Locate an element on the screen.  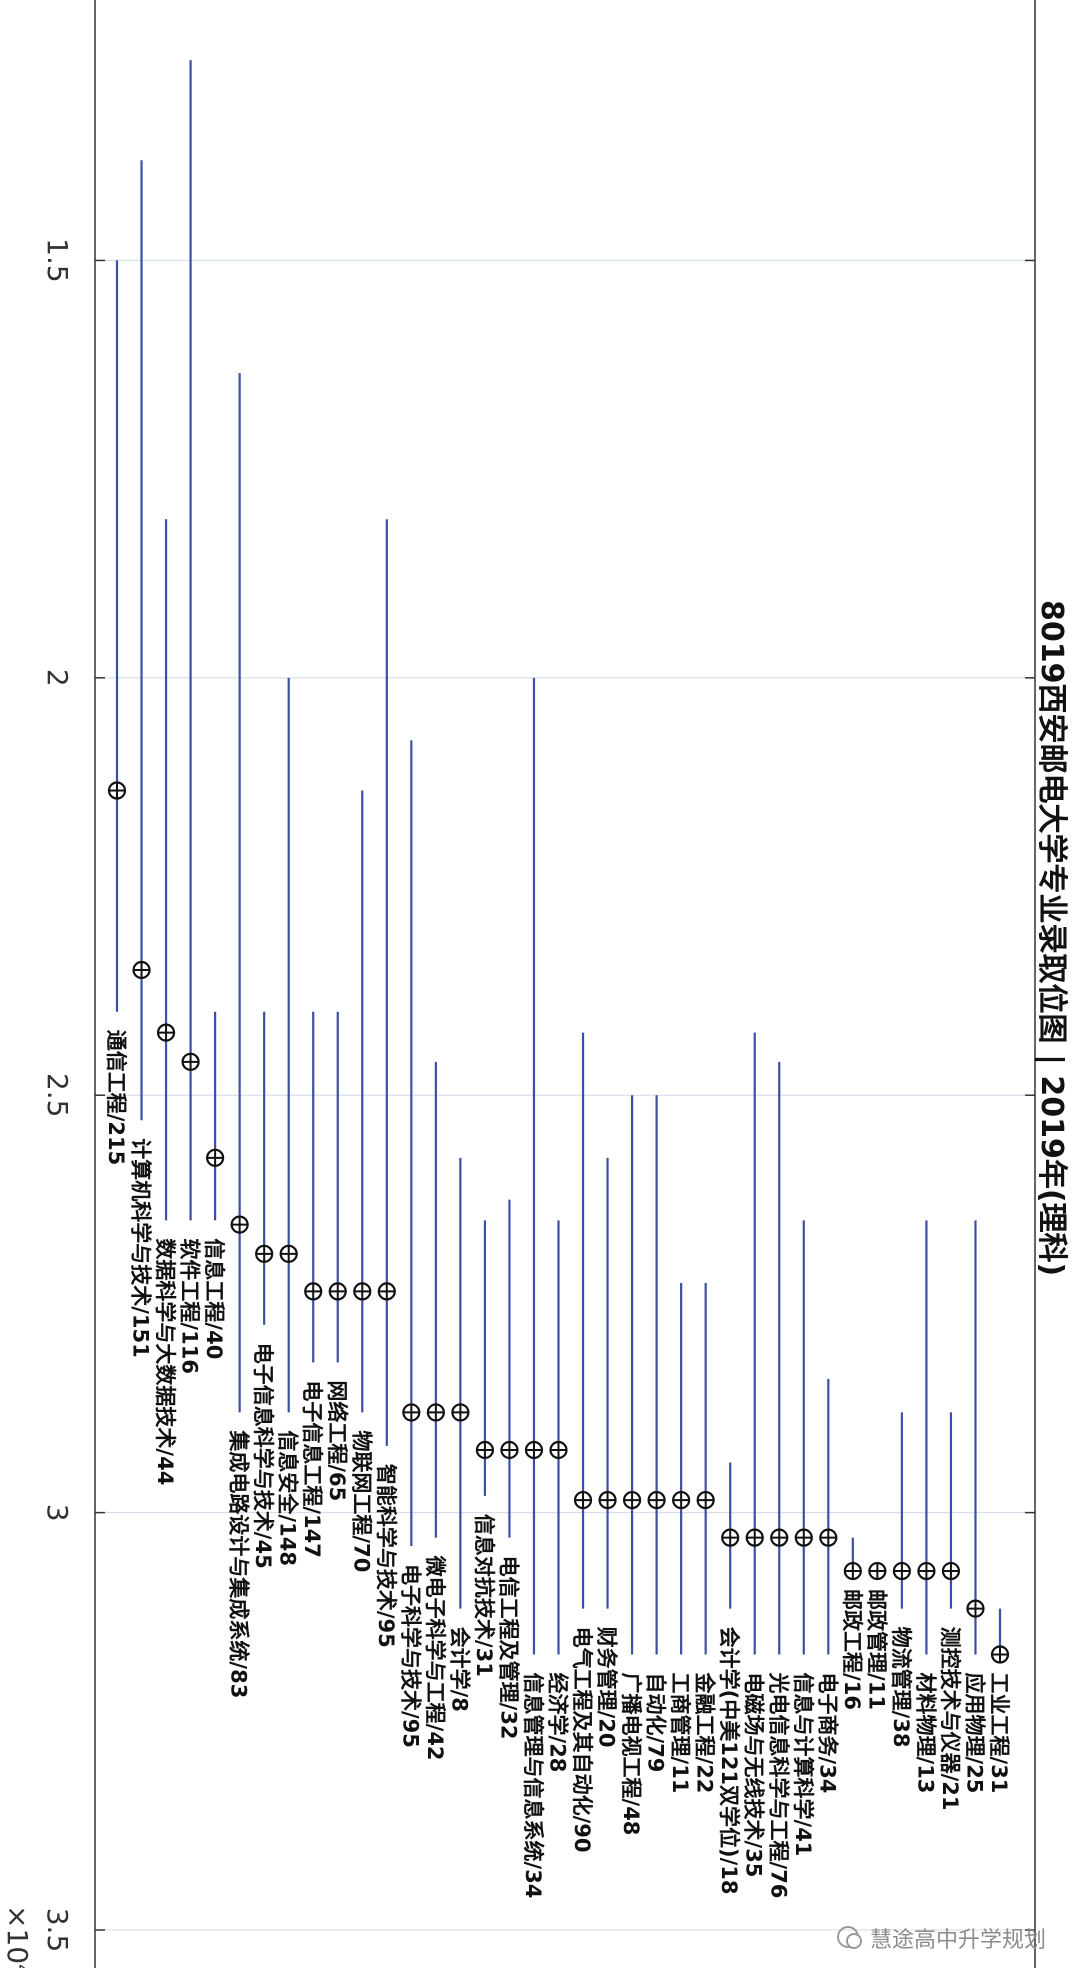
category-label: 经济学/28 is located at coordinates (558, 1723).